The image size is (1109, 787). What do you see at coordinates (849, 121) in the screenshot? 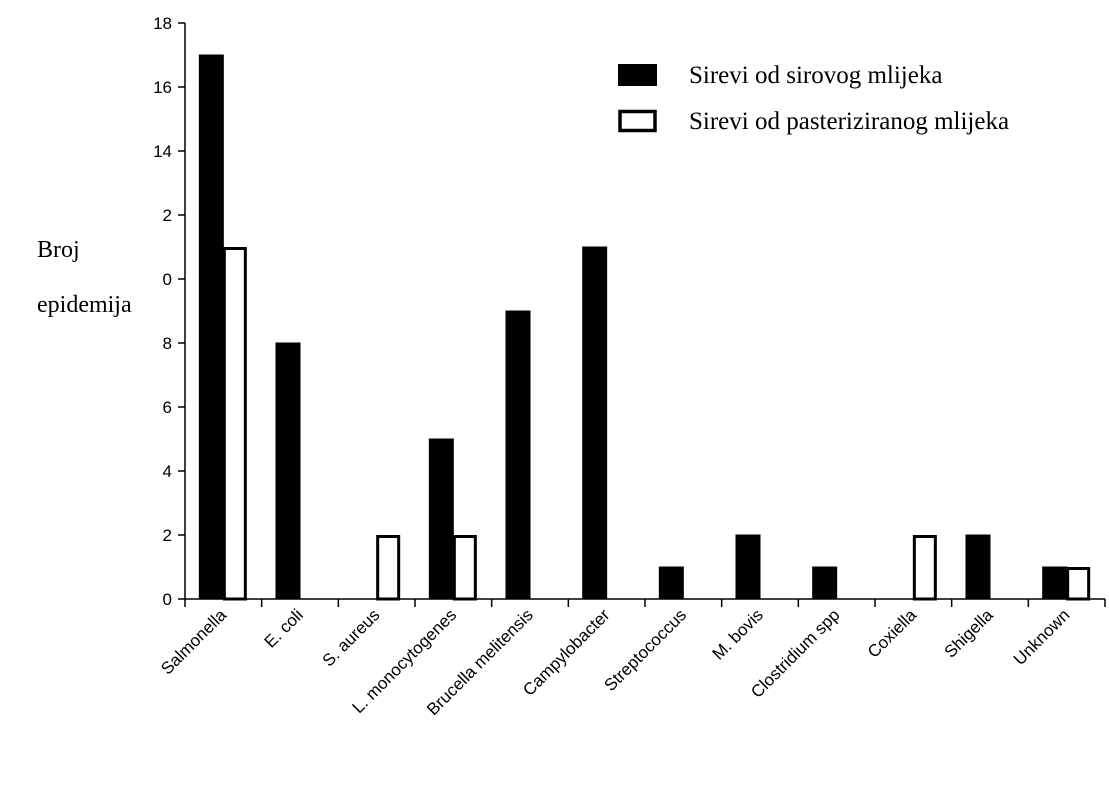
I see `legend-label: Sirevi od pasteriziranog mlijeka` at bounding box center [849, 121].